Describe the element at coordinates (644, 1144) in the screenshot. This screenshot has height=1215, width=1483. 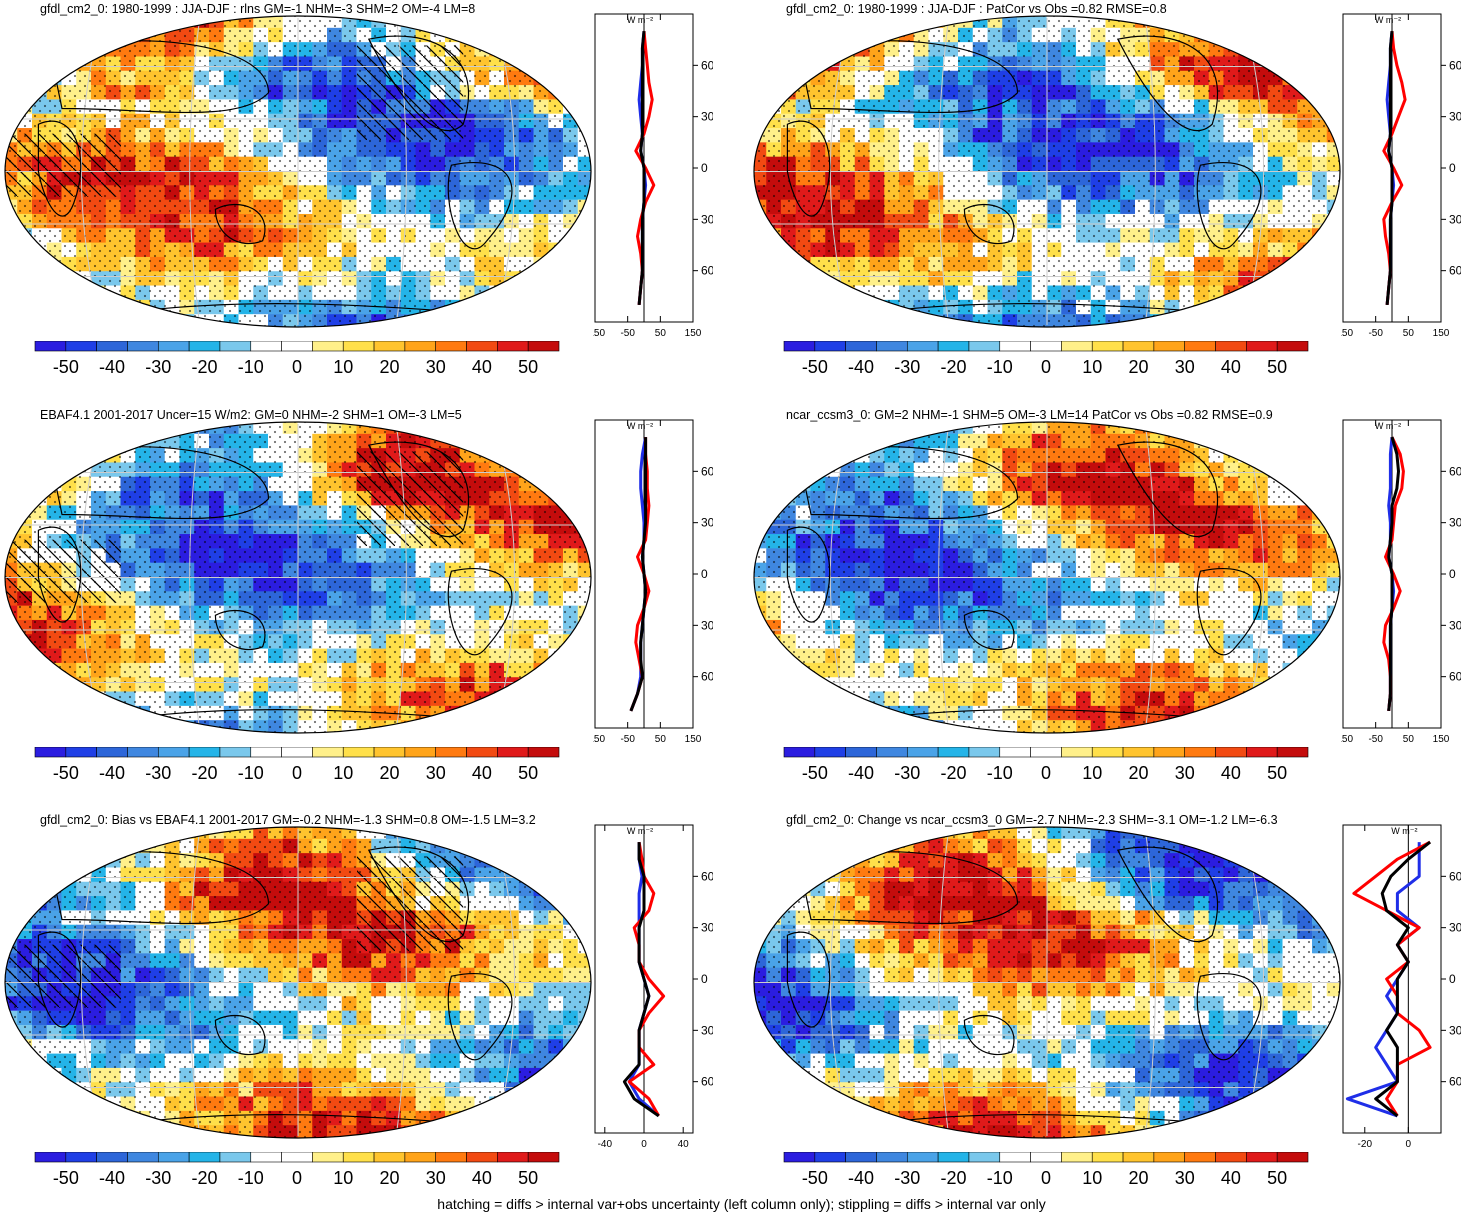
I see `profile-x-tick-label: 0` at that location.